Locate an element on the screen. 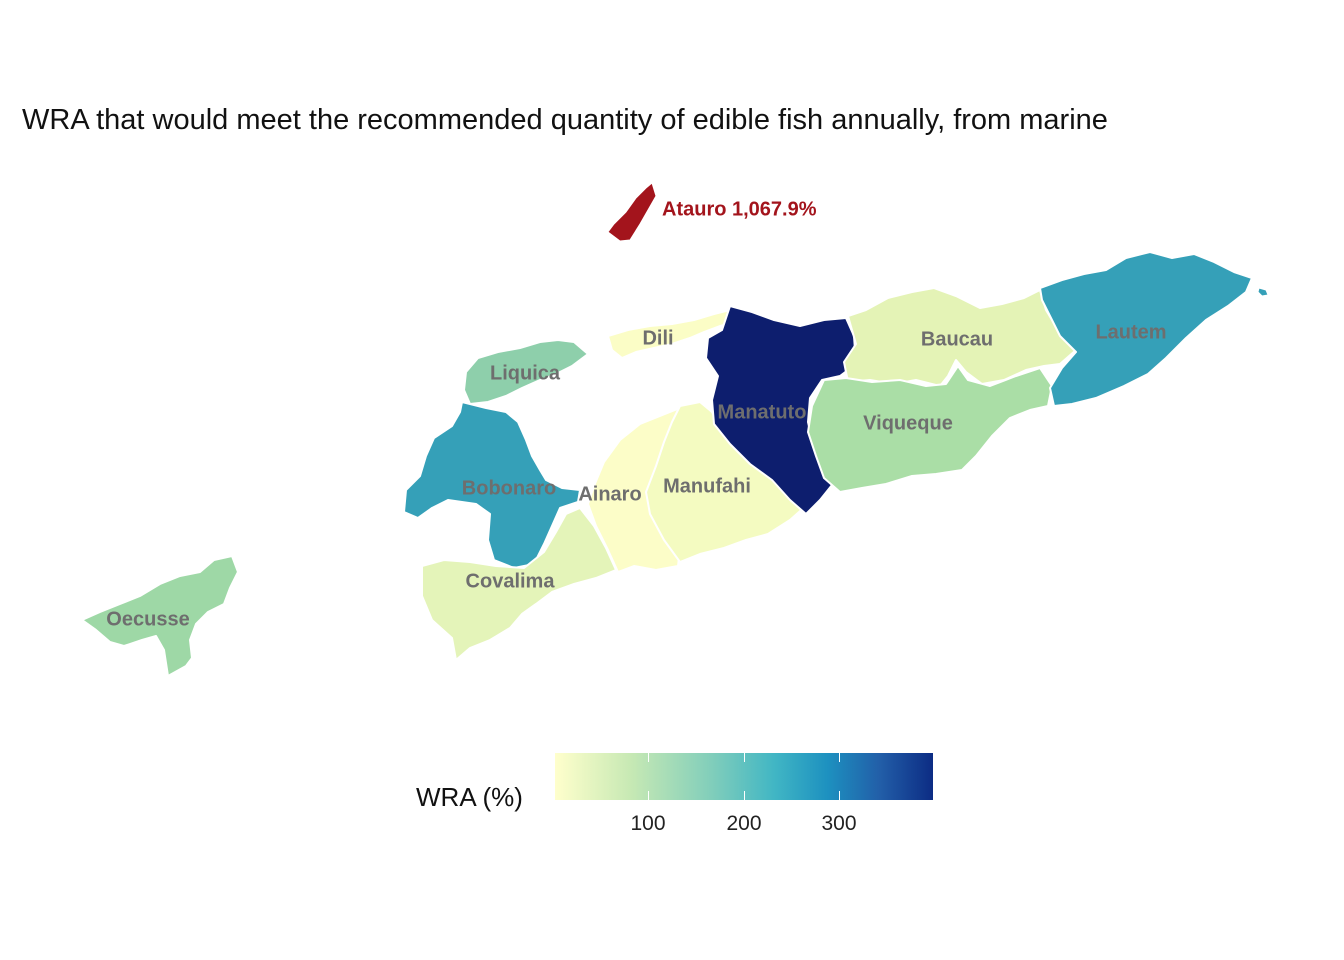 This screenshot has width=1344, height=960. region-lautem is located at coordinates (1146, 329).